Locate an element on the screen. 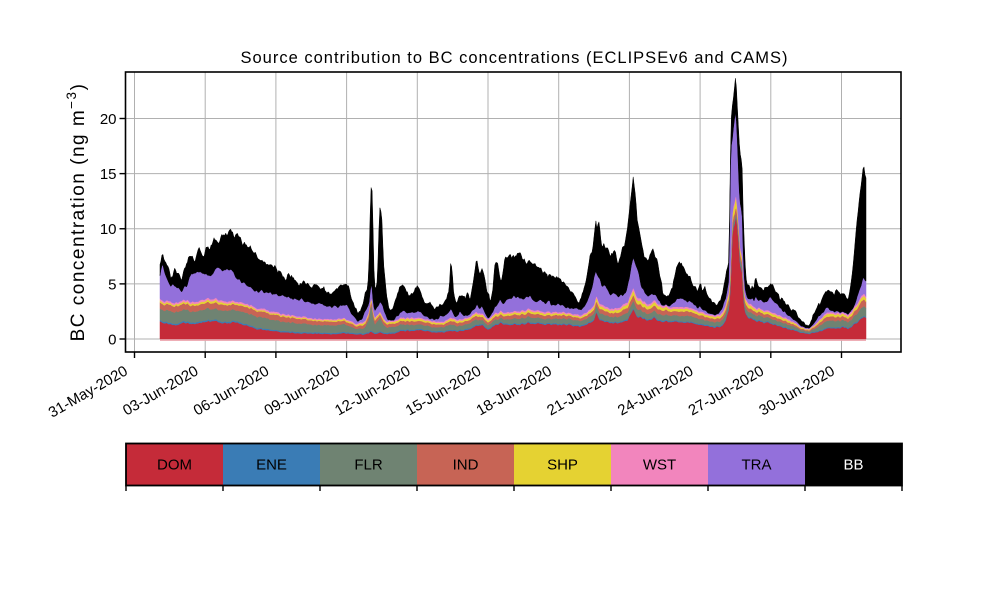 This screenshot has width=1000, height=600. svg-text: BC concentration (ng m−3) is located at coordinates (76, 212).